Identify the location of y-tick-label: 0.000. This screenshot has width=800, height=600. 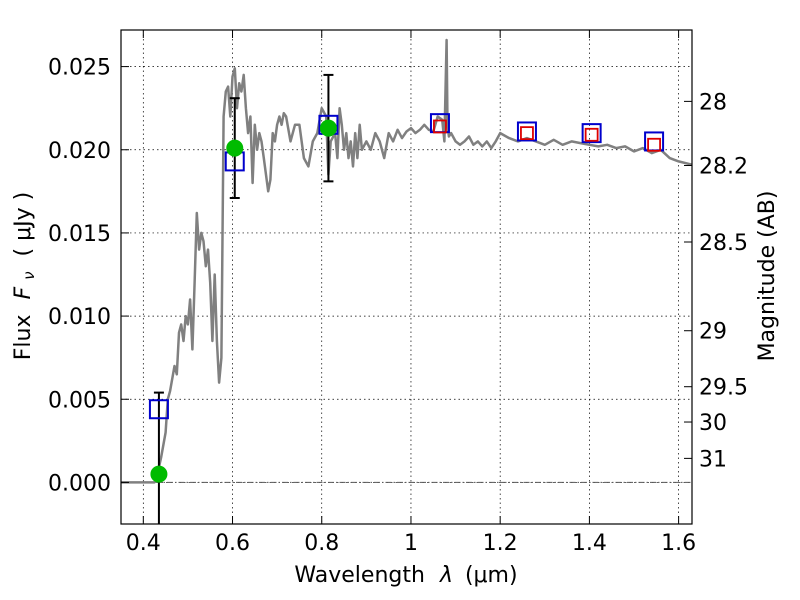
(79, 483).